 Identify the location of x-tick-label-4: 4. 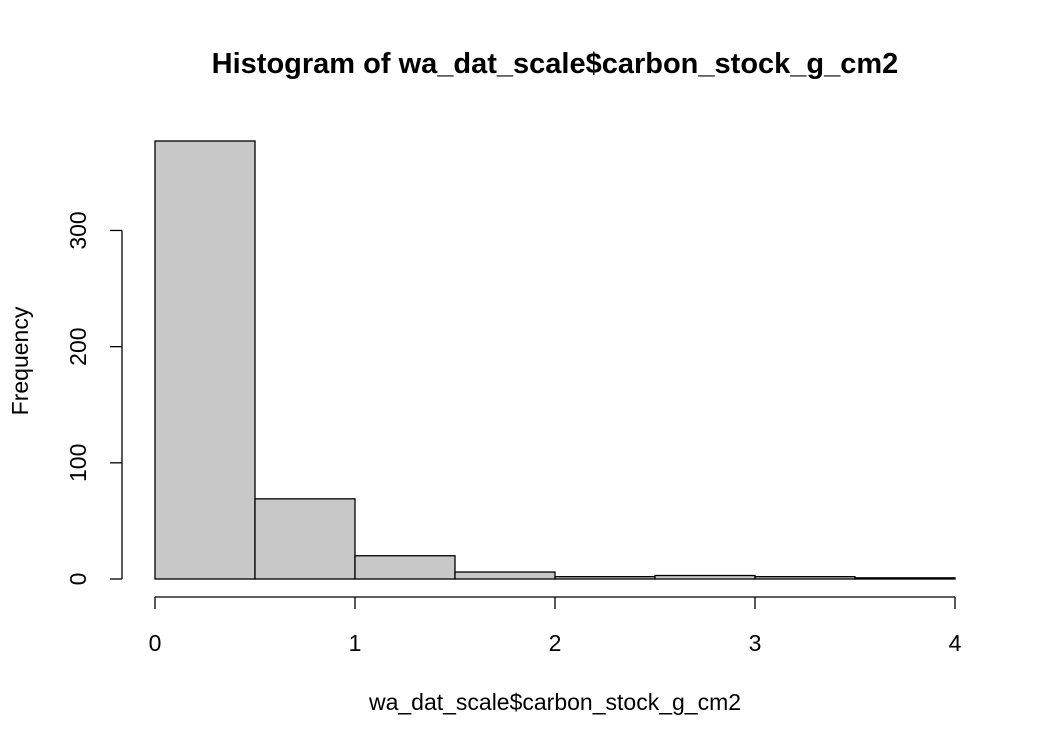
(955, 643).